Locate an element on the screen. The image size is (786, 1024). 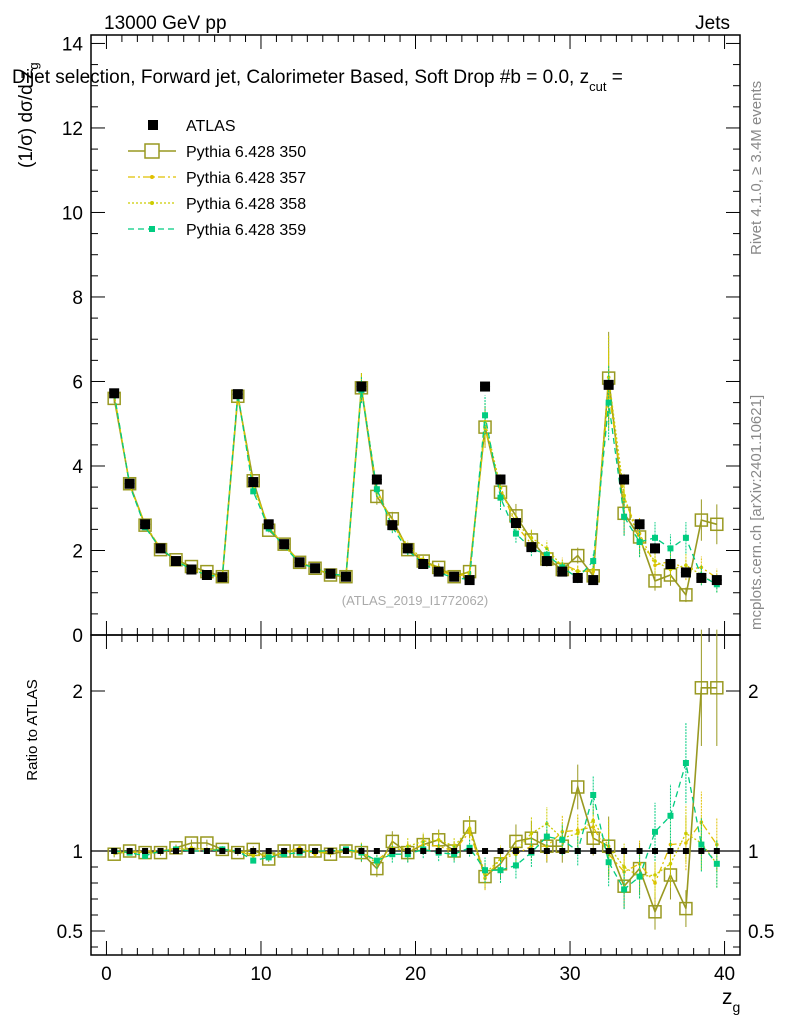
y-tick-label: 2 is located at coordinates (77, 551).